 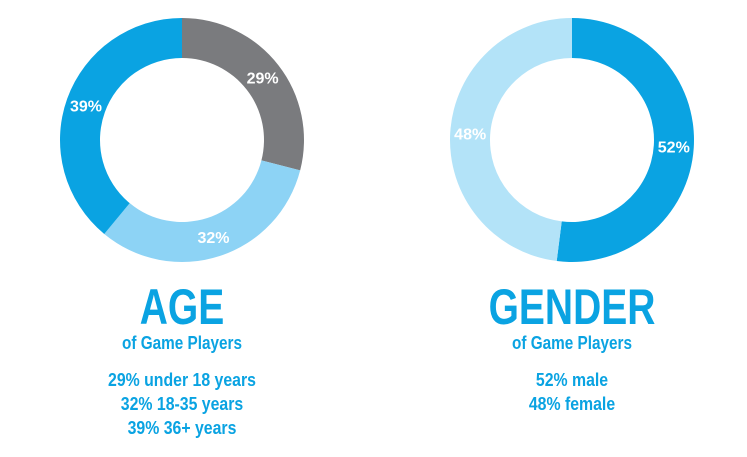 I want to click on age-slice-36-years, so click(x=121, y=126).